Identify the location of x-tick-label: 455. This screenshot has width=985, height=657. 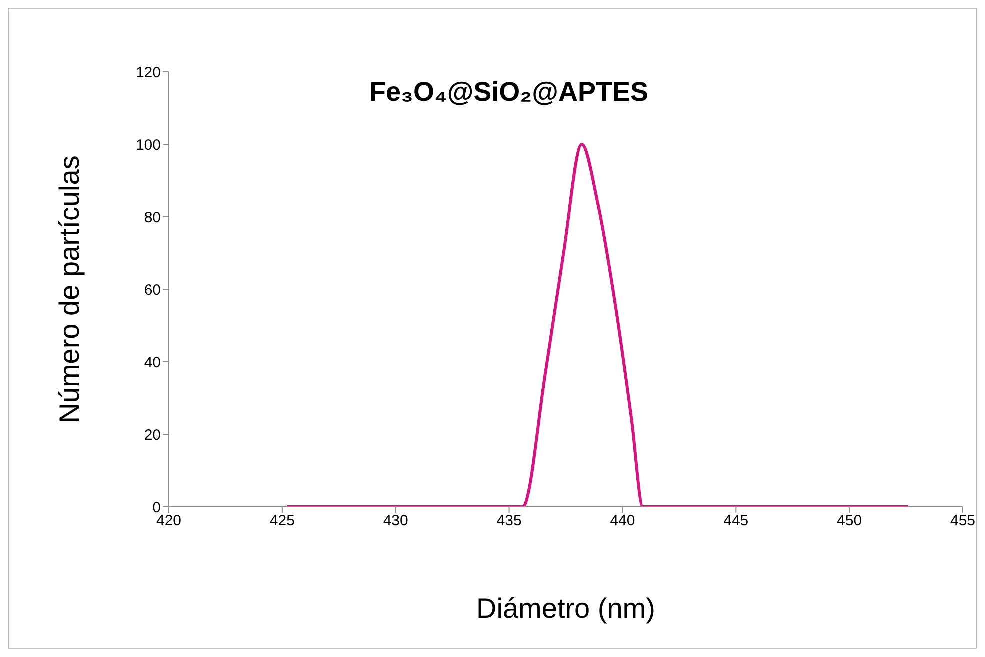
(963, 521).